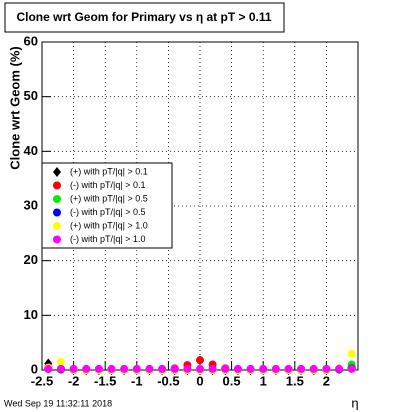 This screenshot has width=400, height=412. What do you see at coordinates (31, 150) in the screenshot?
I see `y-tick-label: 40` at bounding box center [31, 150].